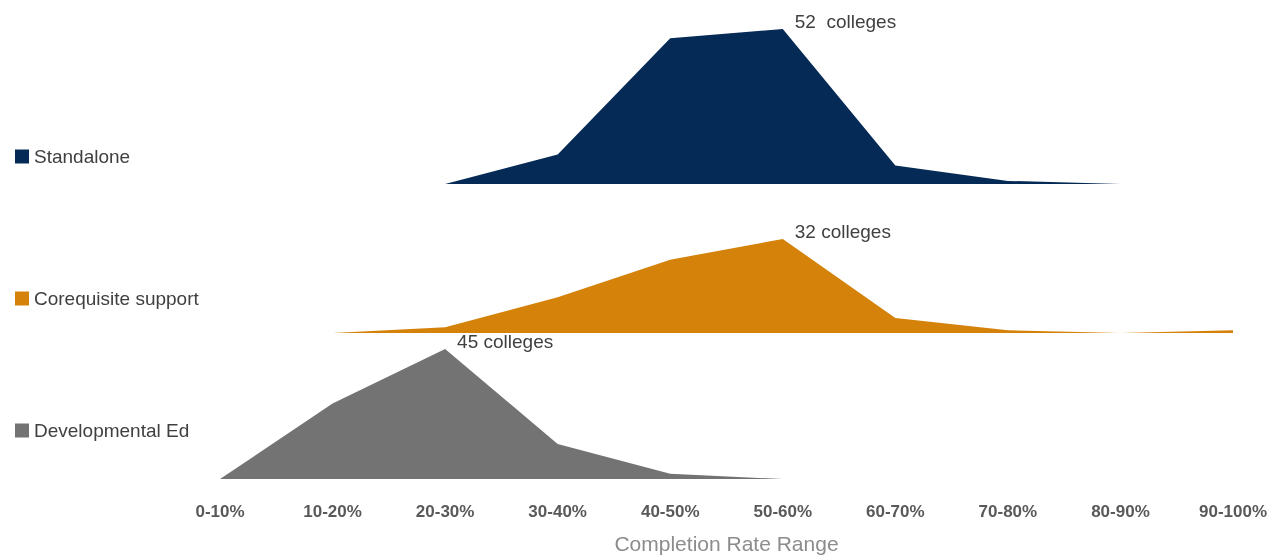  I want to click on x-tick-label: 50-60%, so click(783, 511).